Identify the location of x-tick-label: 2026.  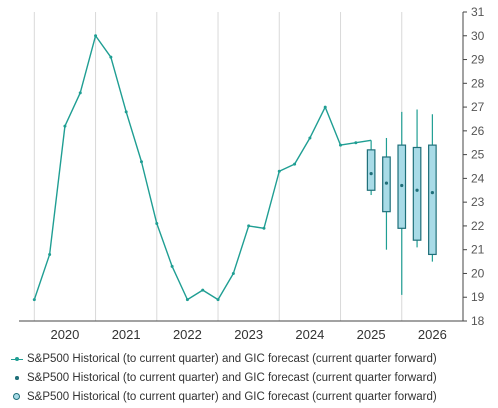
(432, 334).